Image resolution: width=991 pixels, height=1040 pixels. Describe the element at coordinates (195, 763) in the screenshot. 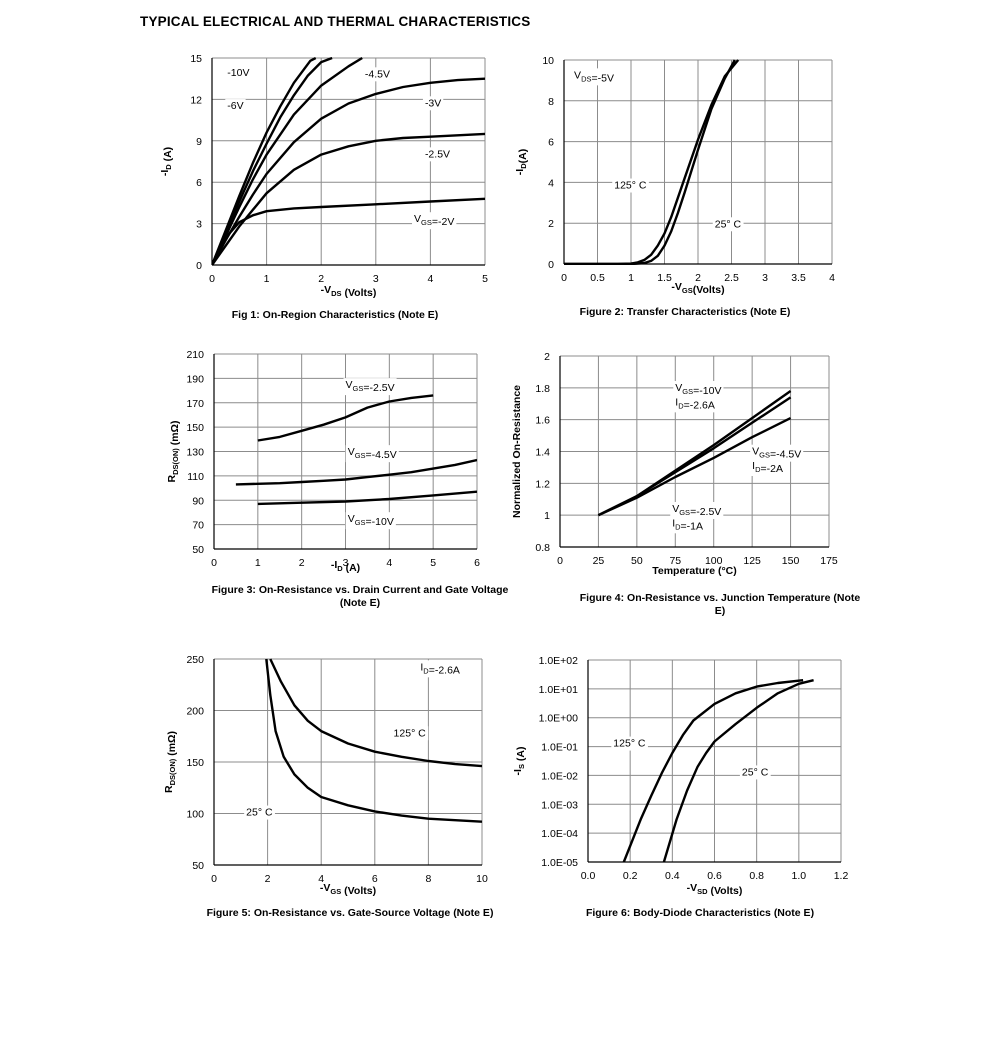

I see `y-tick-label: 150` at that location.